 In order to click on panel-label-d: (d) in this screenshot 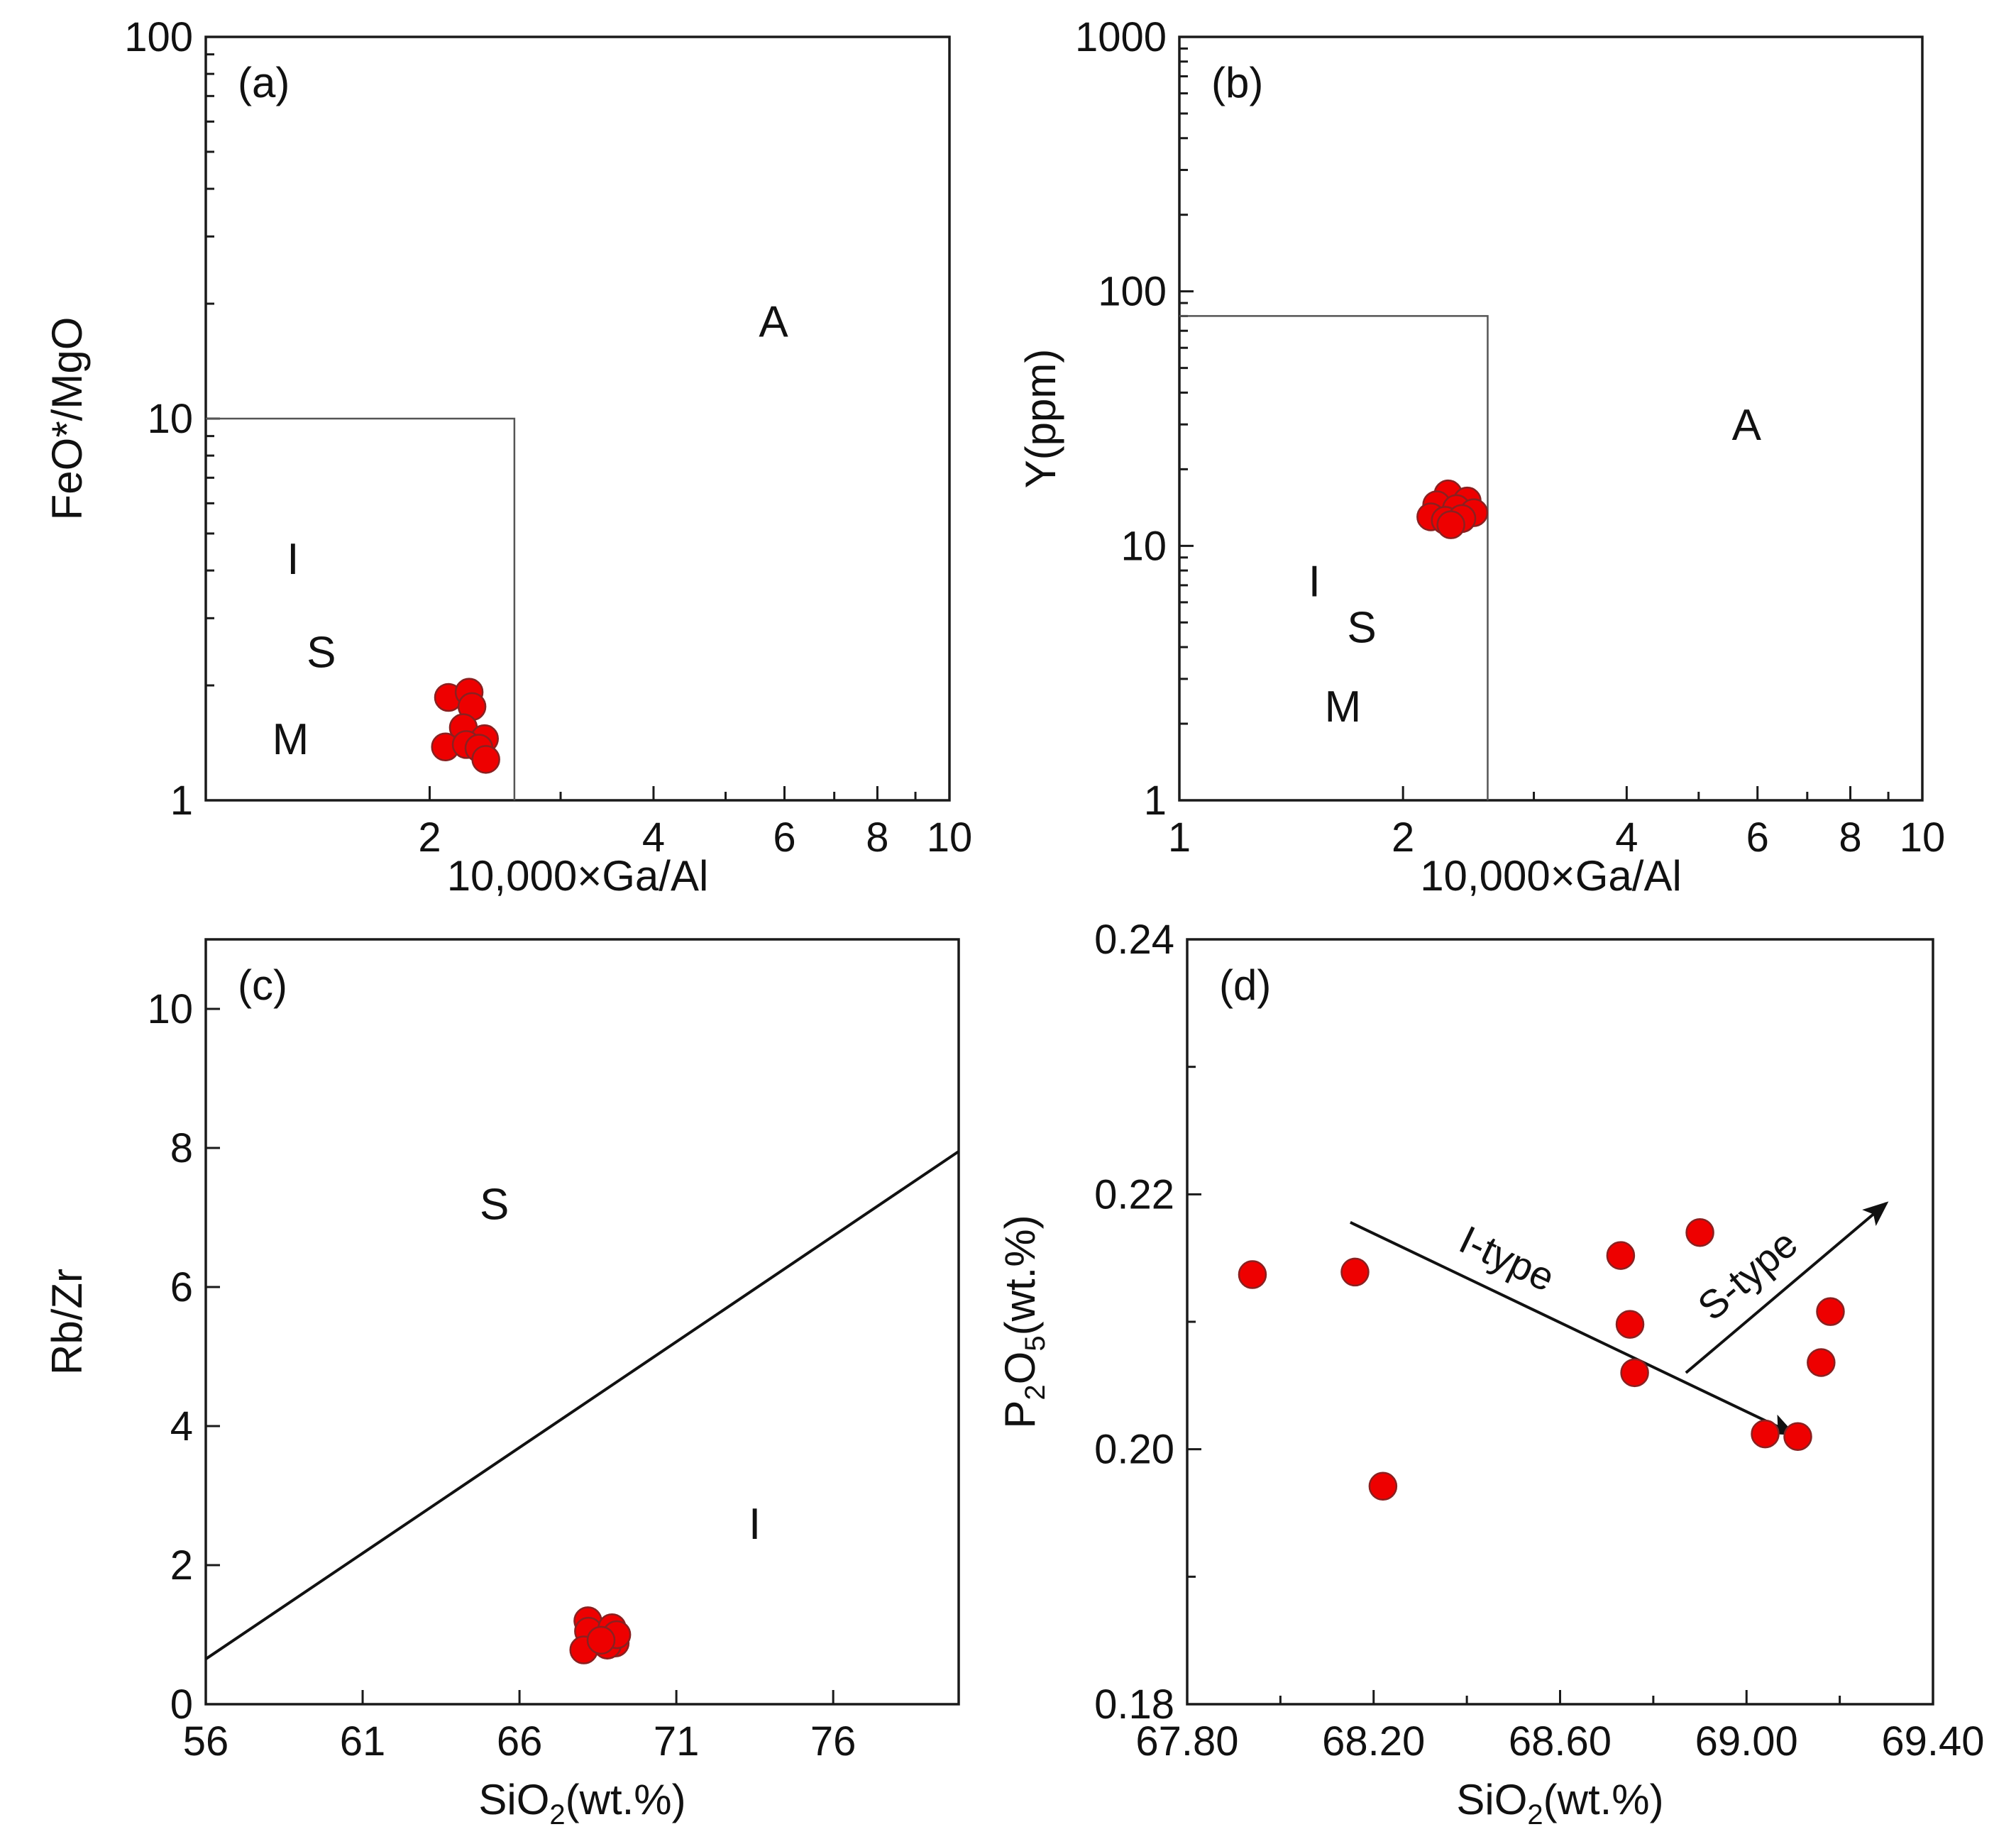, I will do `click(1245, 985)`.